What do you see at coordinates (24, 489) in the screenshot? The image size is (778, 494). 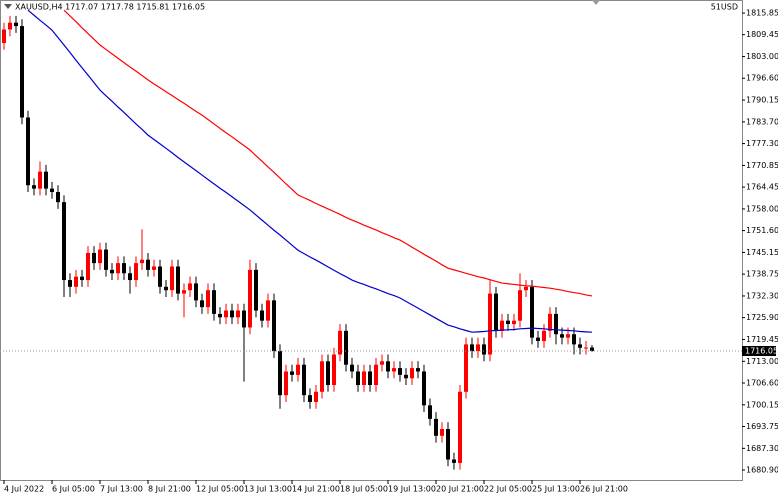 I see `x-tick-label: 4 Jul 2022` at bounding box center [24, 489].